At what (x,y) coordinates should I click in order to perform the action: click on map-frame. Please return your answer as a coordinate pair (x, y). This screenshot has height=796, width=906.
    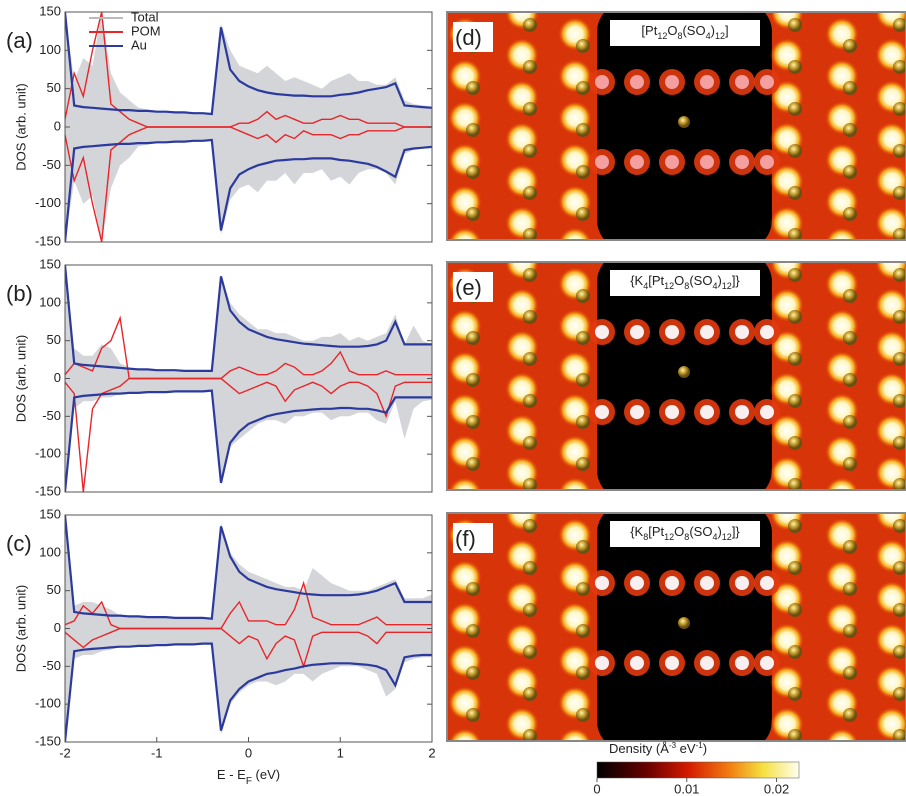
    Looking at the image, I should click on (676, 126).